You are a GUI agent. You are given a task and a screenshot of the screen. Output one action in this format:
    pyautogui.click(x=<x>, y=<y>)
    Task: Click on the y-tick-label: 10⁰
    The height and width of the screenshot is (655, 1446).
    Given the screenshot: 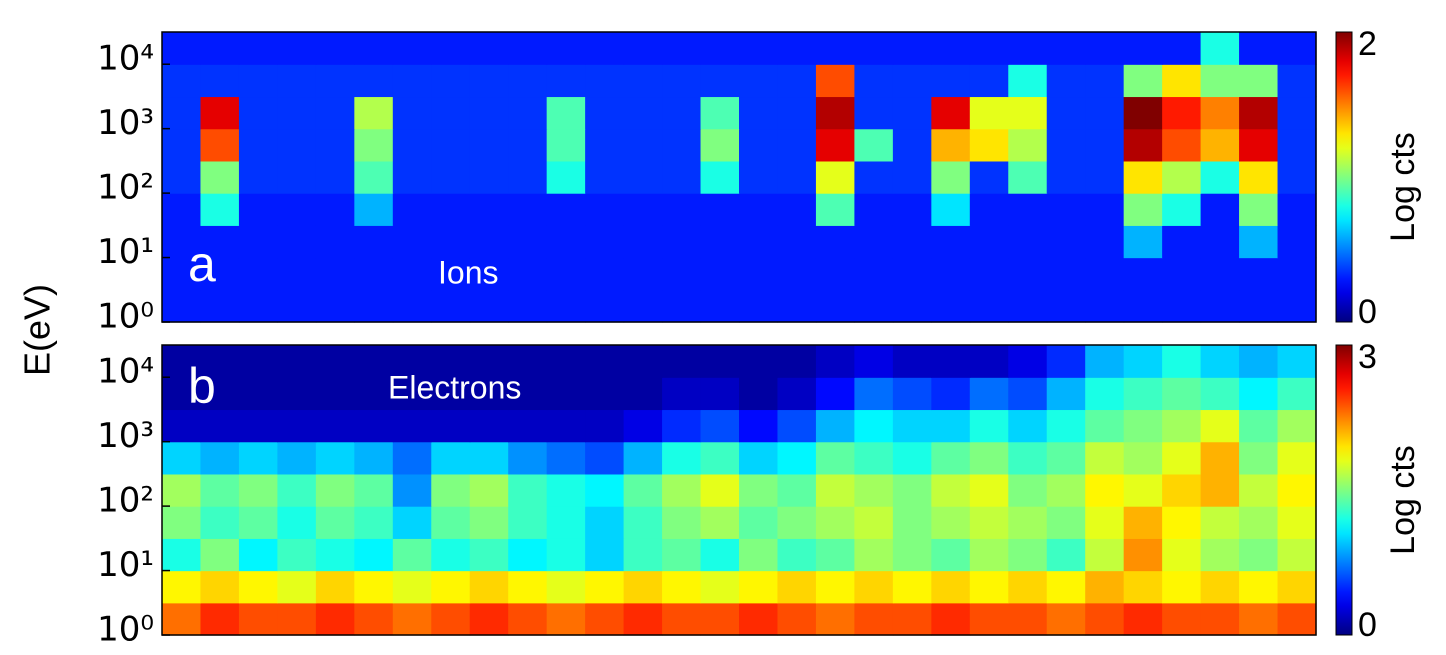 What is the action you would take?
    pyautogui.click(x=125, y=630)
    